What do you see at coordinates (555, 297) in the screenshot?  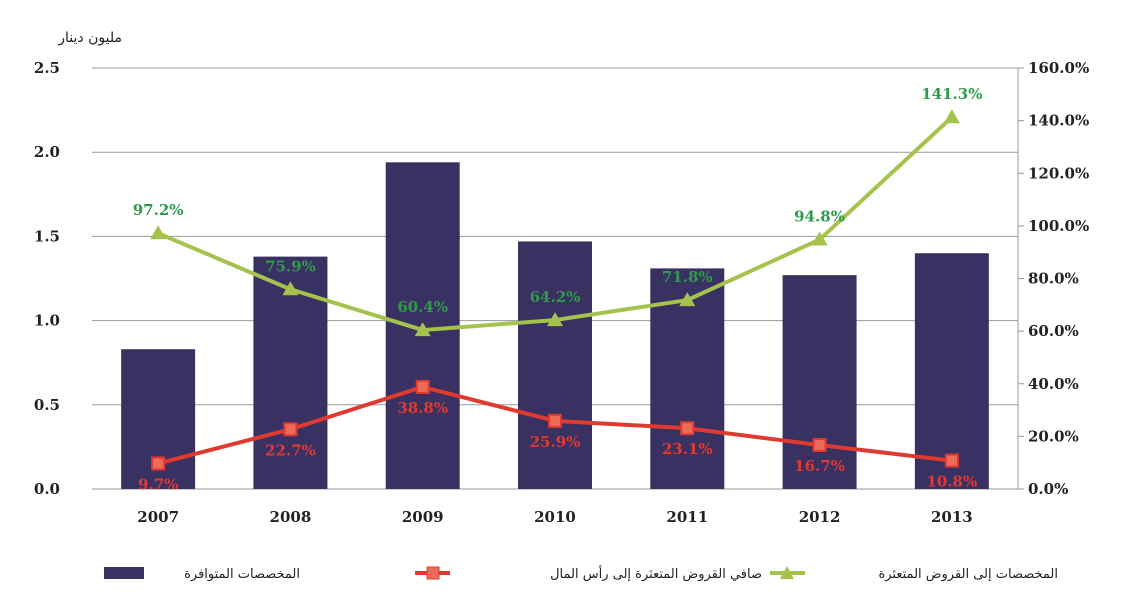 I see `data-label: 64.2%` at bounding box center [555, 297].